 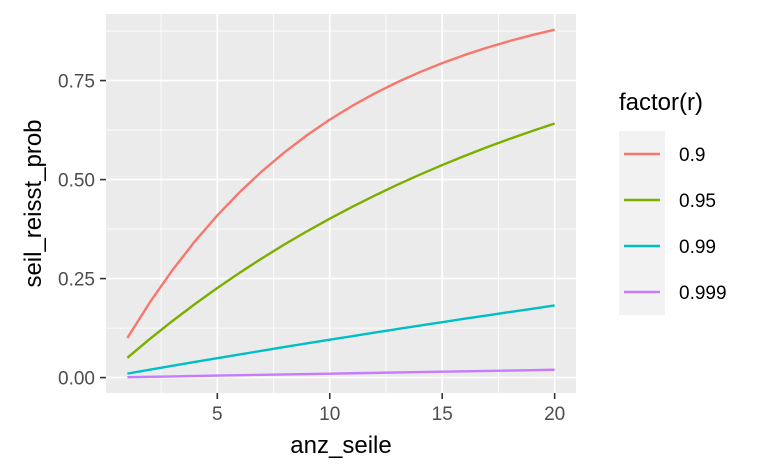 What do you see at coordinates (670, 247) in the screenshot?
I see `legend-item-0.99: 0.99` at bounding box center [670, 247].